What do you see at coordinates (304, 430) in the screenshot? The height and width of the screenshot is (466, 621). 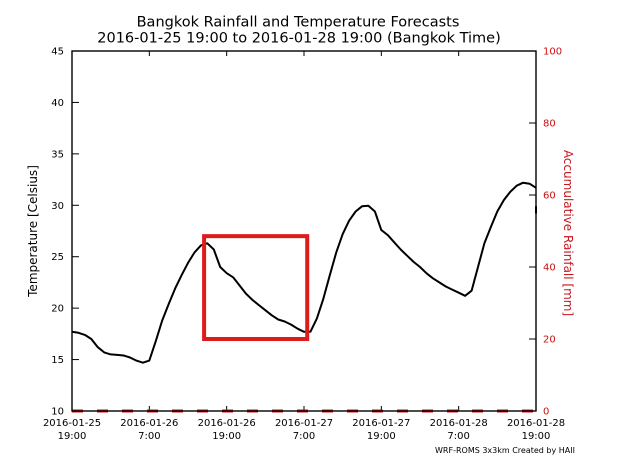 I see `x-tick-label: 2016-01-27 7:00` at bounding box center [304, 430].